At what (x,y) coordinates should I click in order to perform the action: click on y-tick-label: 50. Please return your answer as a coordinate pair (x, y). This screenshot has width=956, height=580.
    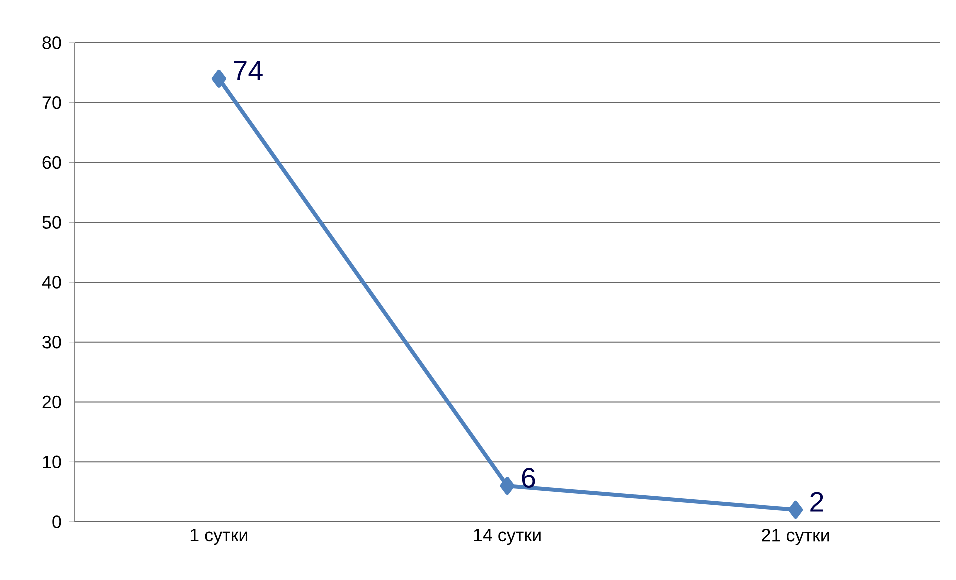
    Looking at the image, I should click on (52, 223).